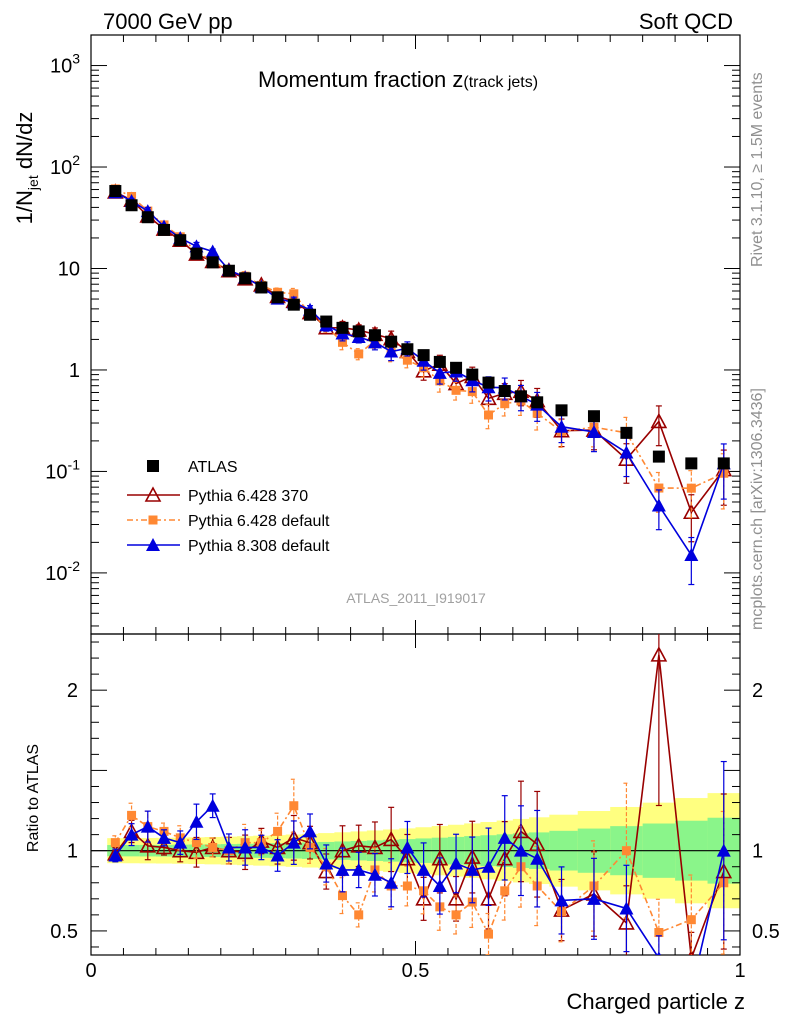 The image size is (786, 1024). I want to click on y-label-part-a: 1/N, so click(24, 207).